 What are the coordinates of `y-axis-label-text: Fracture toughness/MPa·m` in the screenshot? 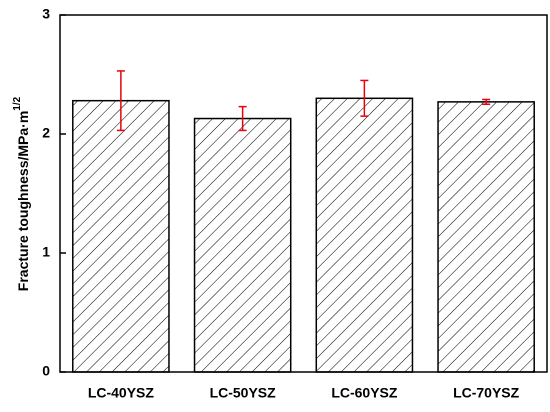 It's located at (23, 201).